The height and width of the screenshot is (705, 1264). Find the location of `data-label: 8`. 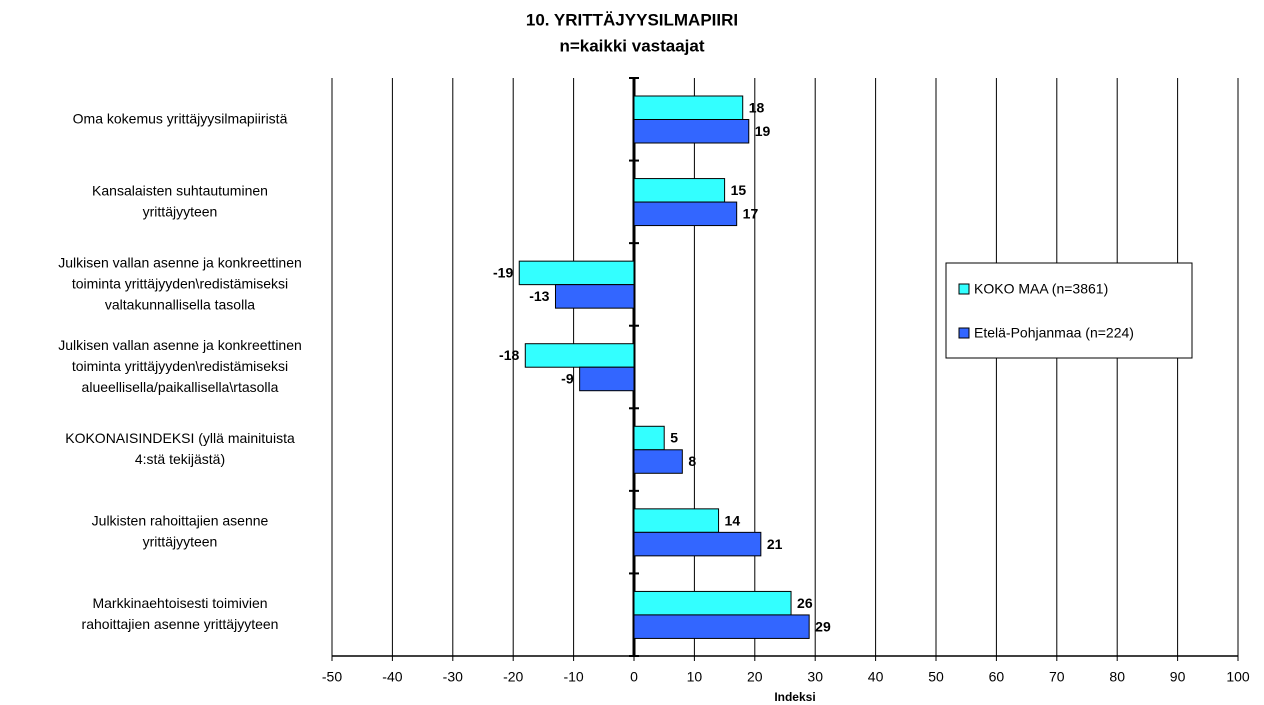

data-label: 8 is located at coordinates (692, 461).